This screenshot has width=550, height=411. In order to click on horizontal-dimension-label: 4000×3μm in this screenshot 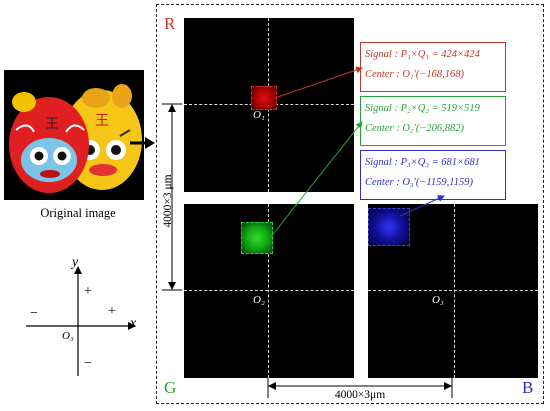, I will do `click(360, 395)`.